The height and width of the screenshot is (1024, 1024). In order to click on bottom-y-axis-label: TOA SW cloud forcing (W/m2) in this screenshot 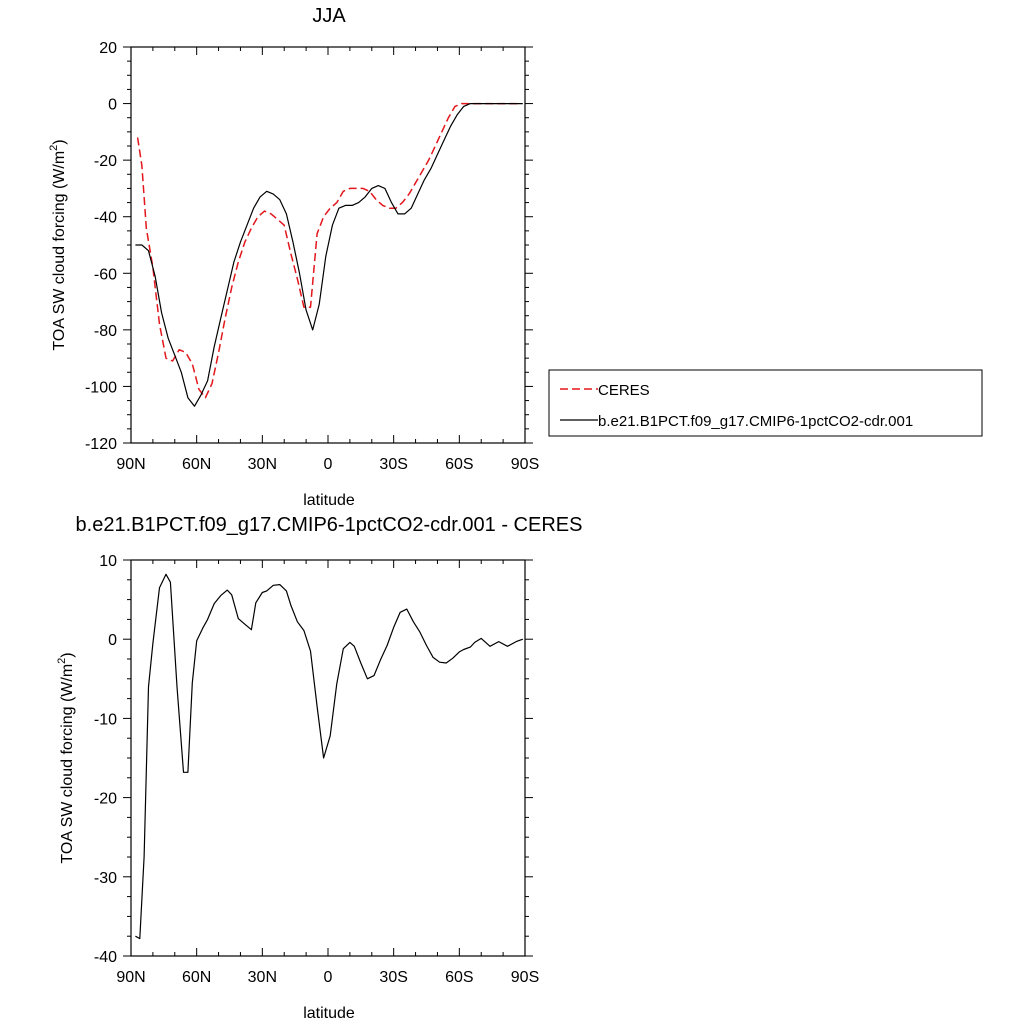, I will do `click(66, 757)`.